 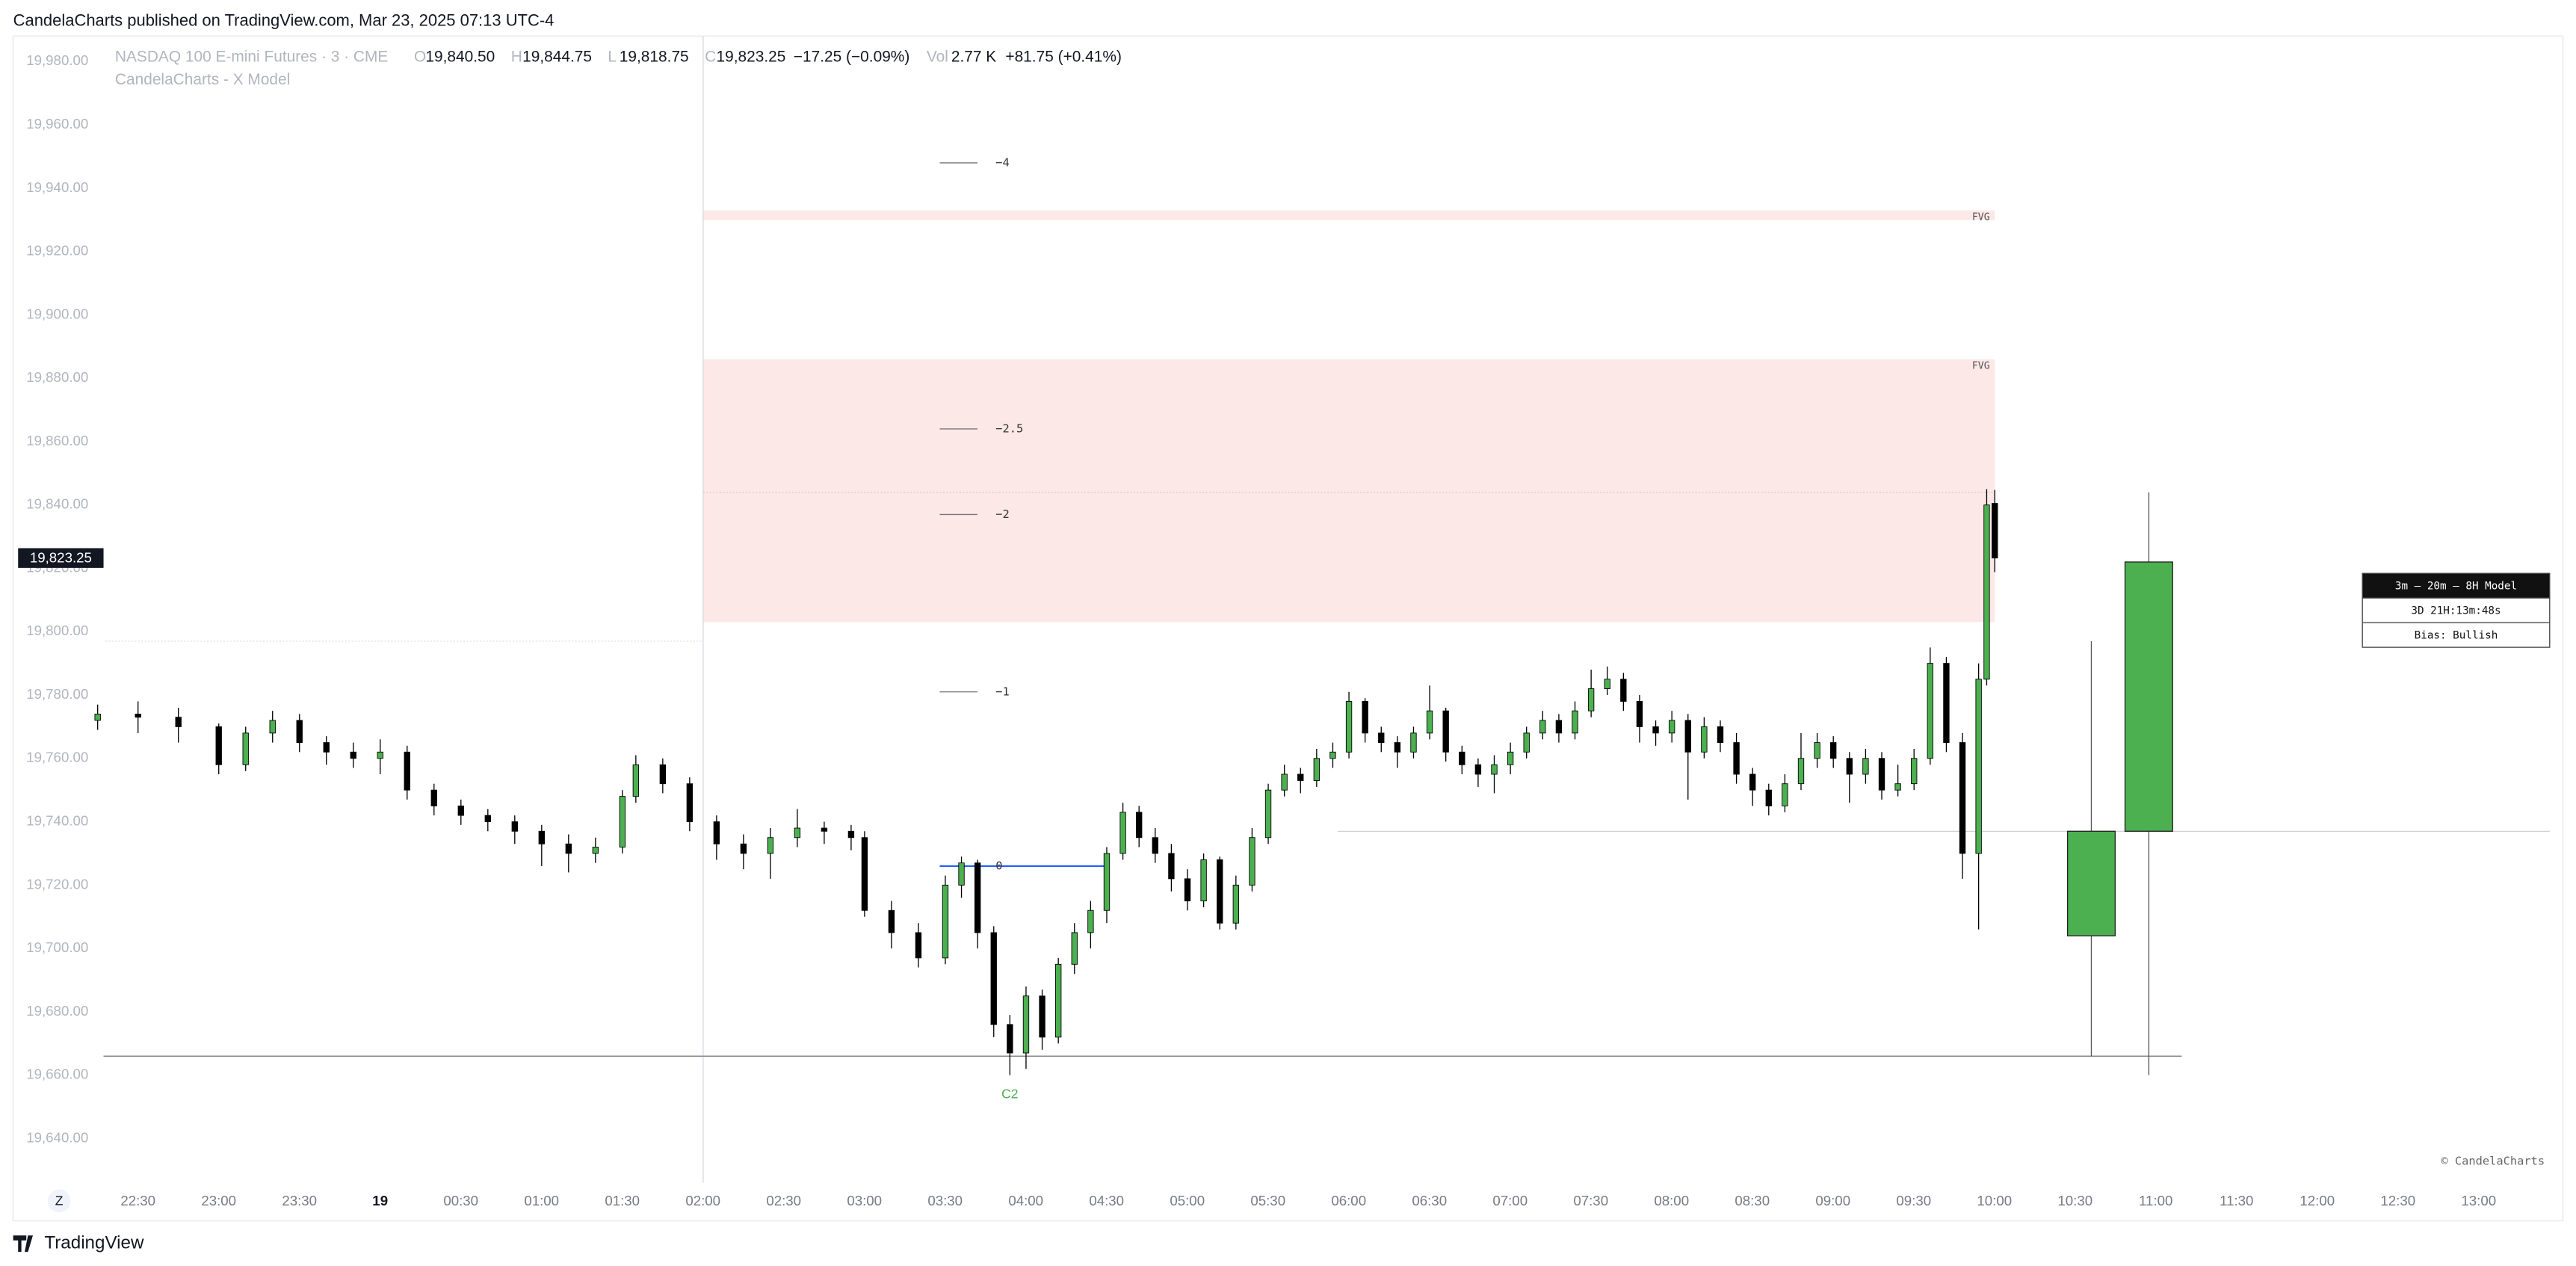 I want to click on x-tick-label: 06:30, so click(x=1429, y=1200).